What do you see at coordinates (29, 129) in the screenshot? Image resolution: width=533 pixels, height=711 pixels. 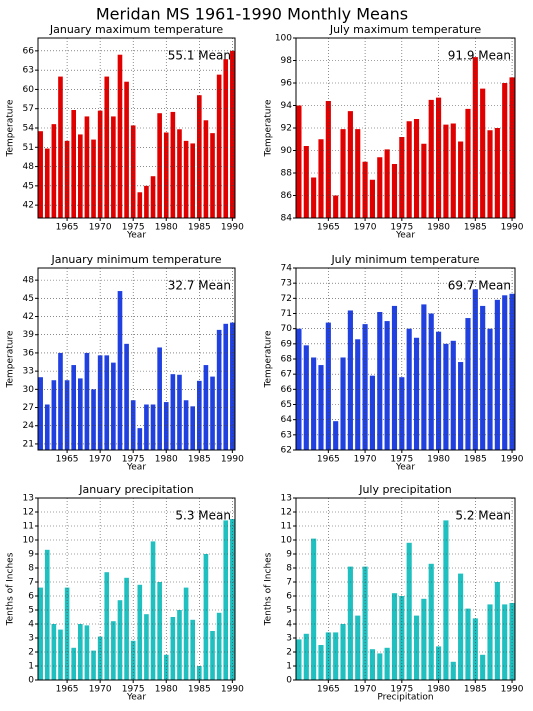 I see `y-tick-label: 54` at bounding box center [29, 129].